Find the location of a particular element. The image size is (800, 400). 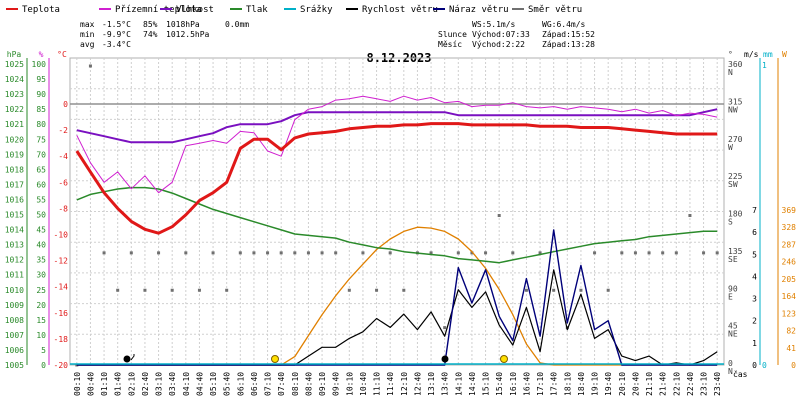

x-tick-label: 20:10 is located at coordinates (622, 384).